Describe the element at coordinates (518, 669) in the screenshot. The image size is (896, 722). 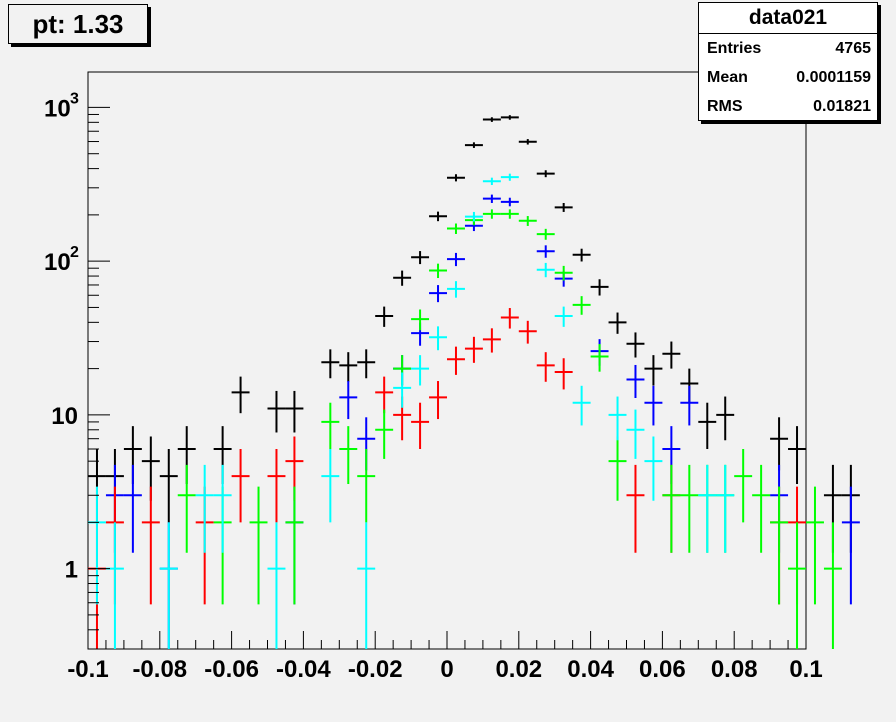
I see `x-tick-label: 0.02` at that location.